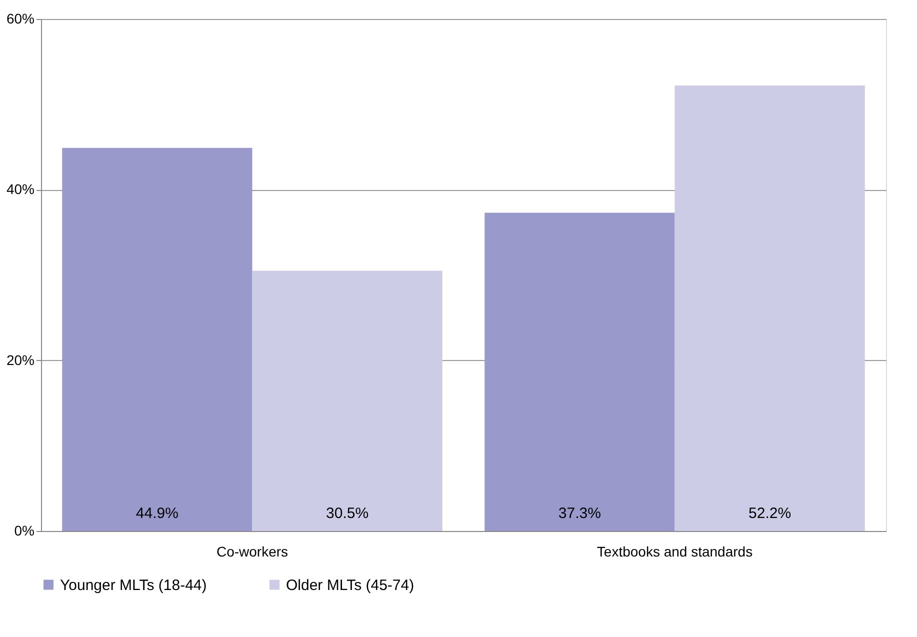 Image resolution: width=917 pixels, height=637 pixels. Describe the element at coordinates (347, 513) in the screenshot. I see `data-label: 30.5%` at that location.